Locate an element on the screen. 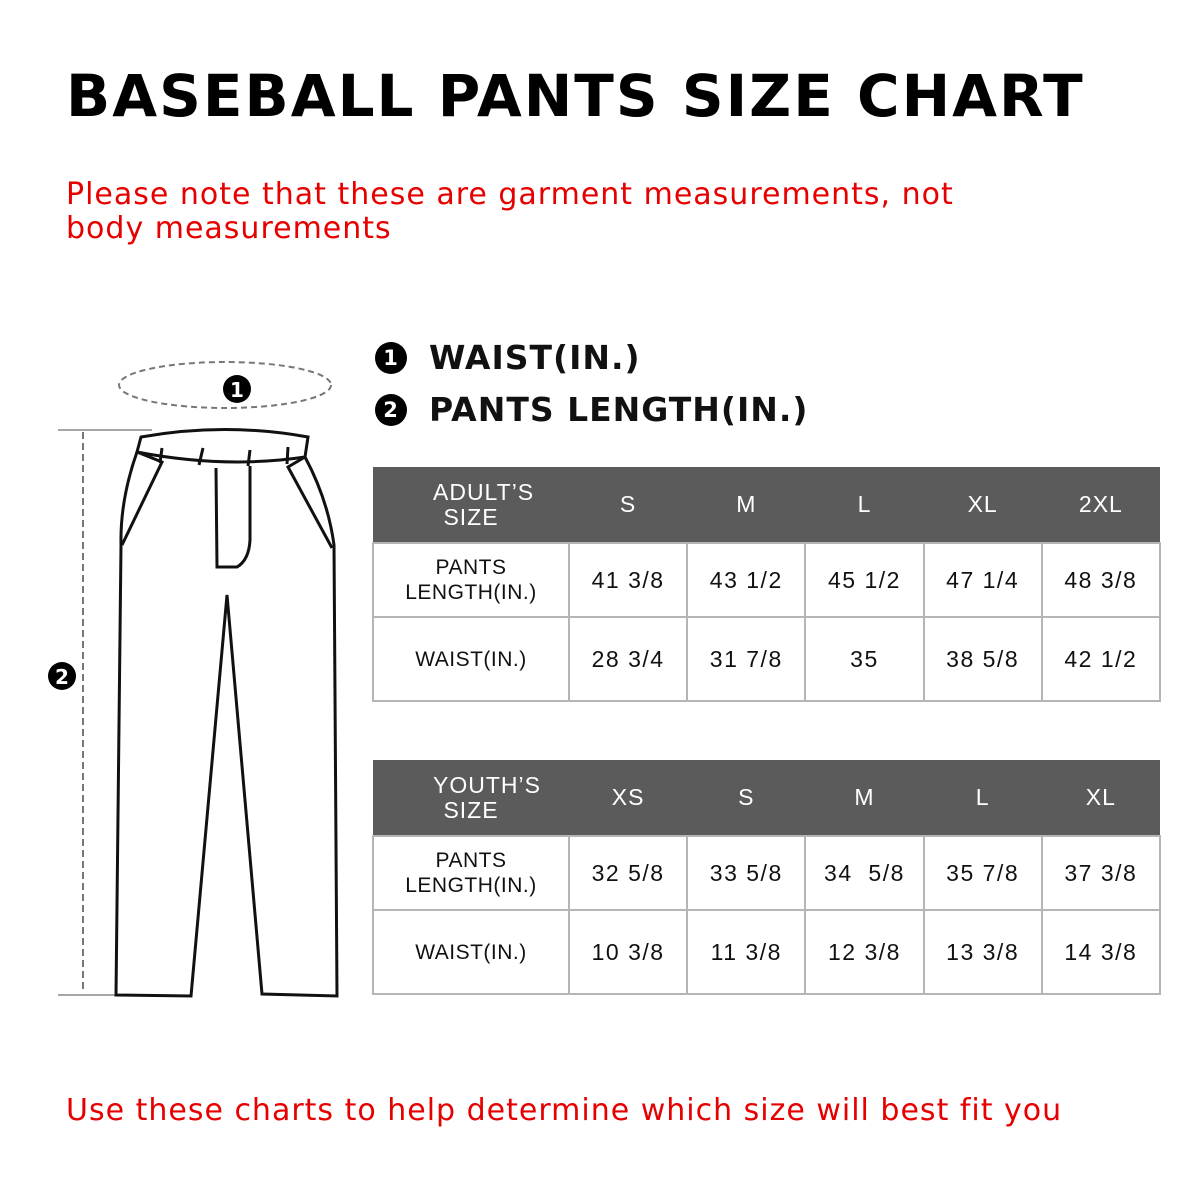 Image resolution: width=1200 pixels, height=1200 pixels. table-cell: 34 5/8 is located at coordinates (864, 873).